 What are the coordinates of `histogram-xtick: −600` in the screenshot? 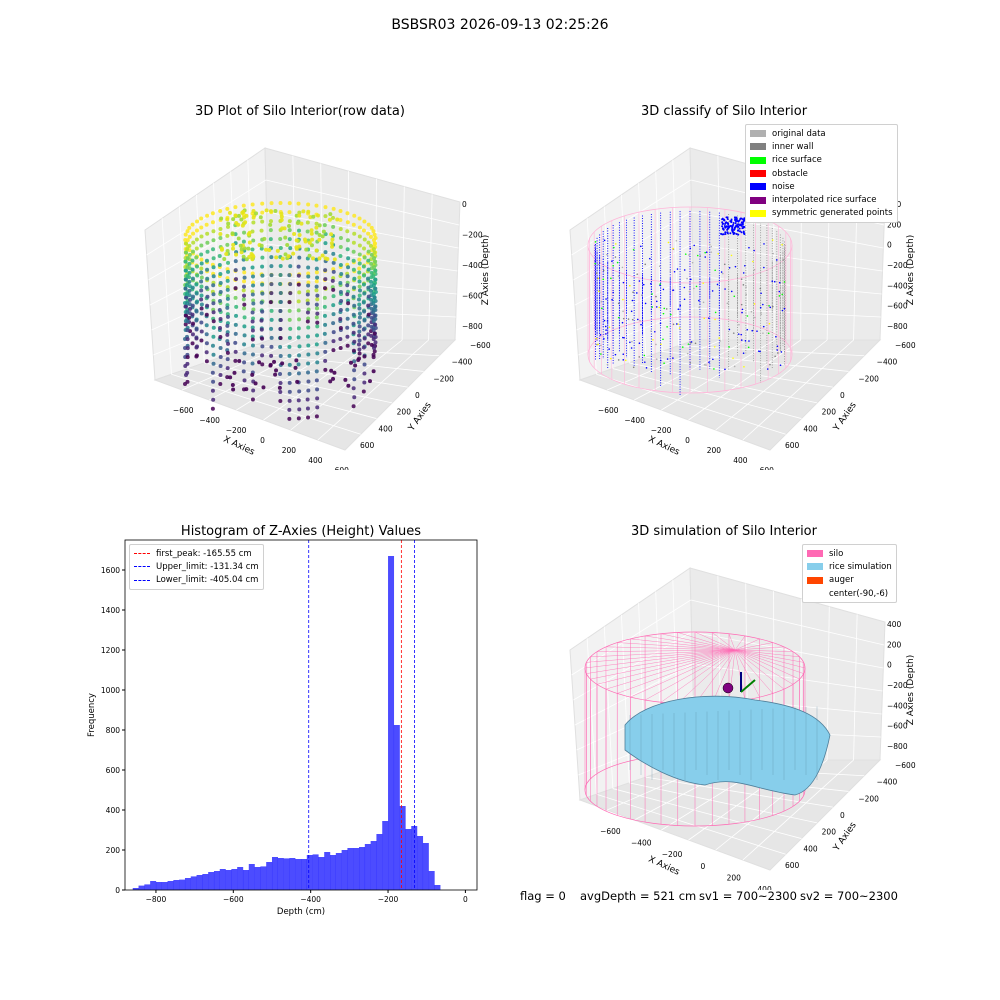 It's located at (233, 899).